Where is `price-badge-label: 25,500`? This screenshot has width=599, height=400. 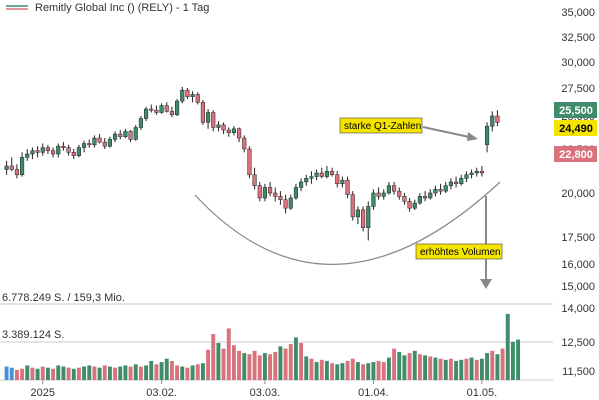
price-badge-label: 25,500 is located at coordinates (576, 111).